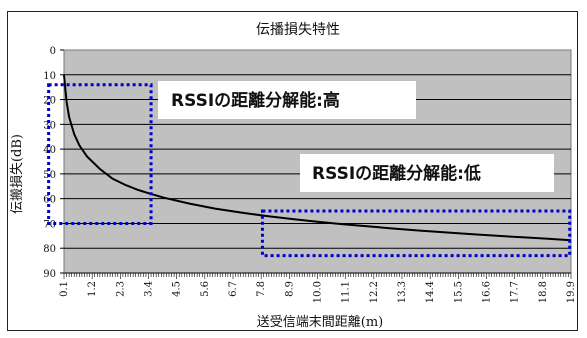  I want to click on annotation-text-low: RSSIの距離分解能:低, so click(396, 173).